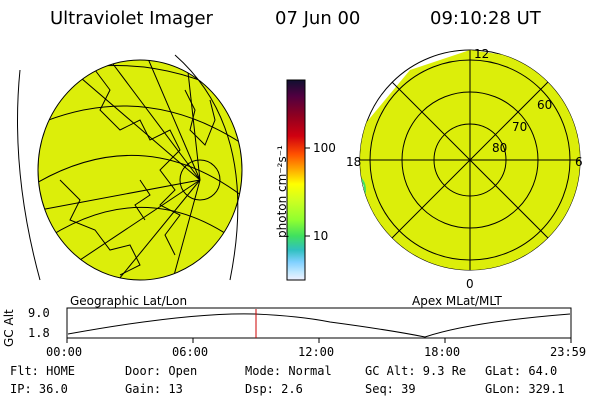  What do you see at coordinates (500, 148) in the screenshot?
I see `lat-label-80: 80` at bounding box center [500, 148].